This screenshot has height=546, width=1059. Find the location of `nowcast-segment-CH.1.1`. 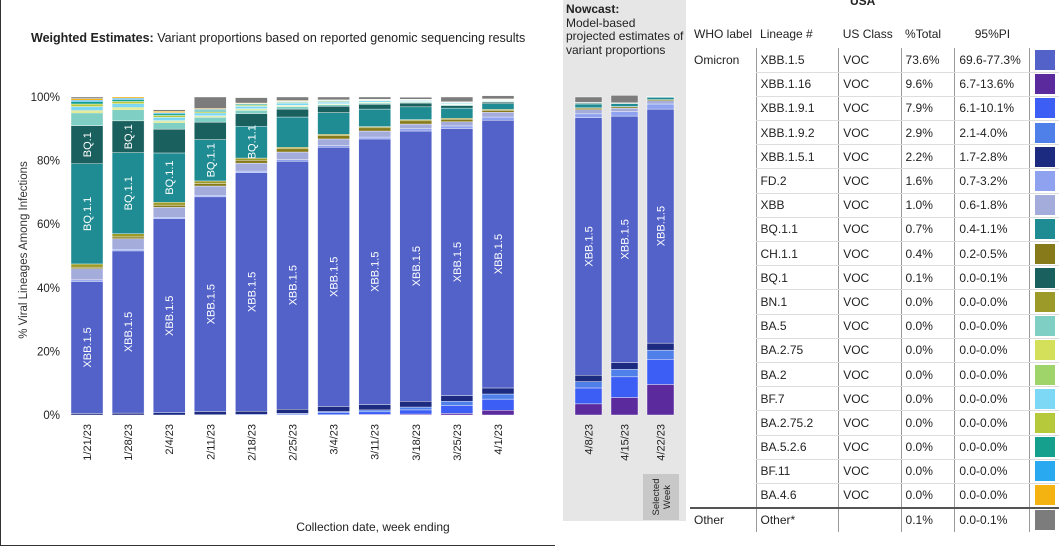

nowcast-segment-CH.1.1 is located at coordinates (588, 108).